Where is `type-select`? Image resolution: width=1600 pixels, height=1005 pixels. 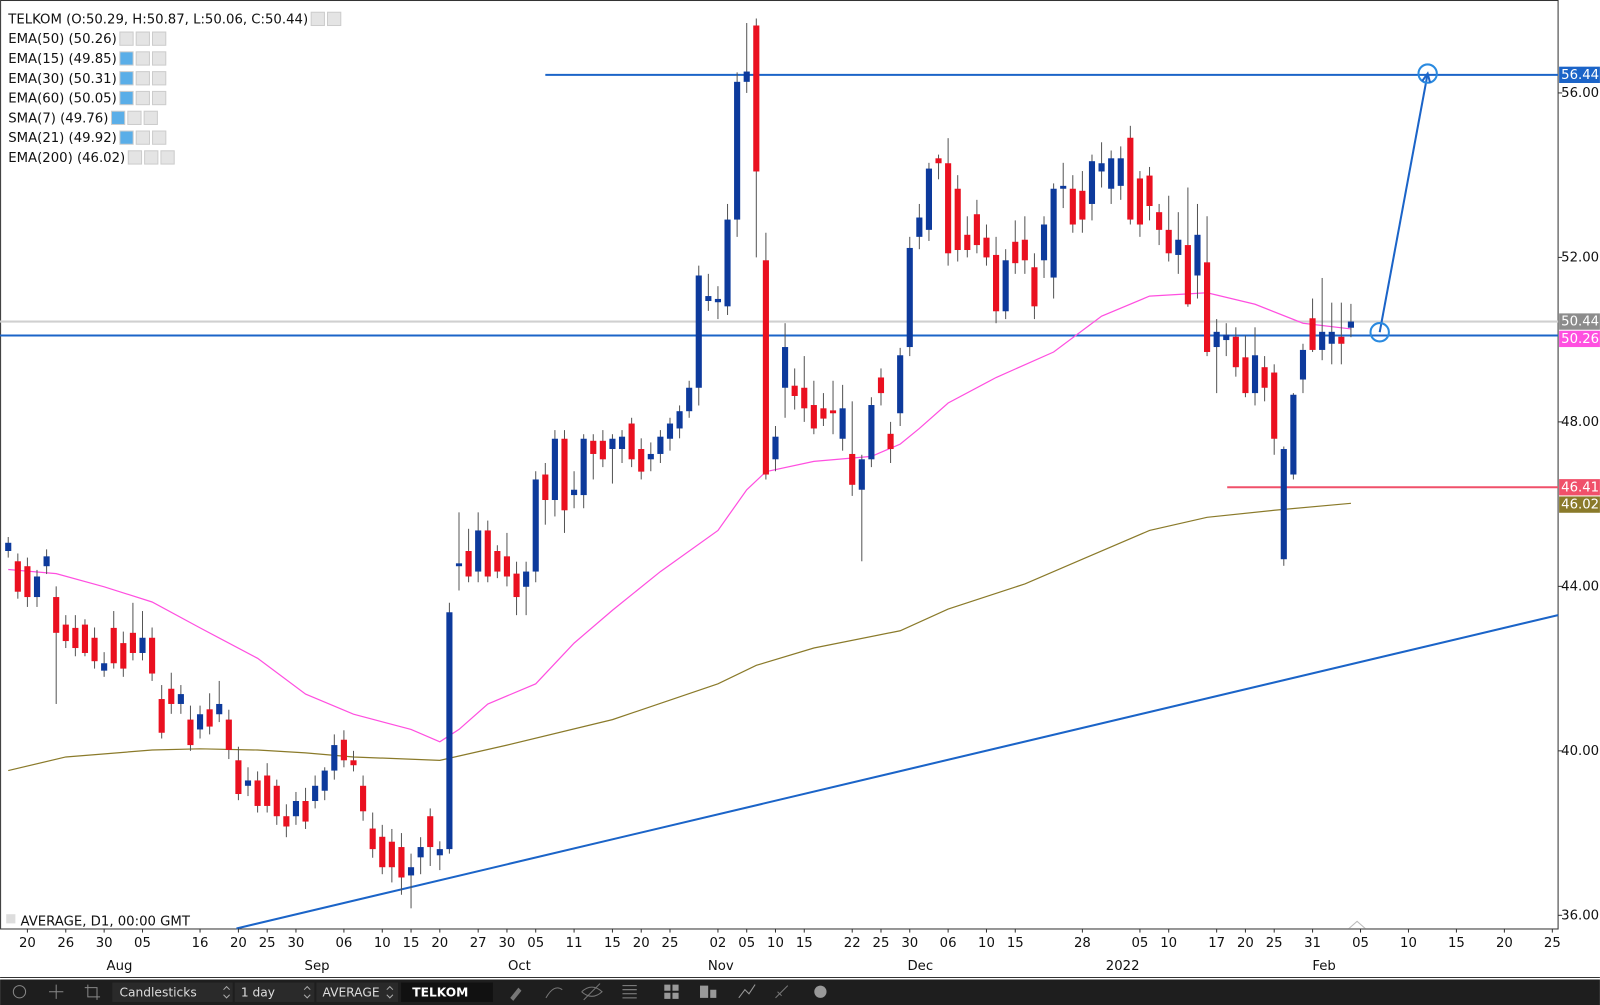 type-select is located at coordinates (172, 992).